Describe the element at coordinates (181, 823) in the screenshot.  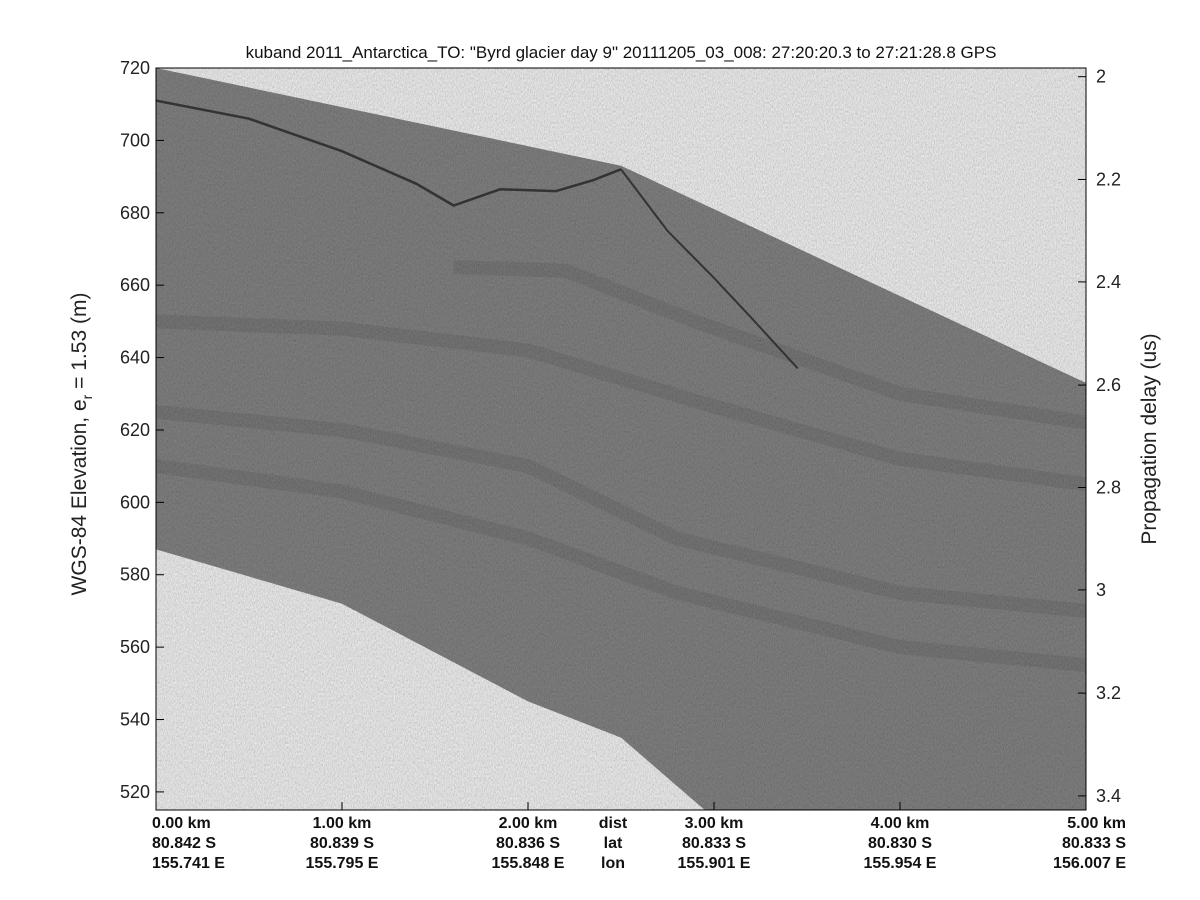
I see `x-tick-dist-label: 0.00 km` at that location.